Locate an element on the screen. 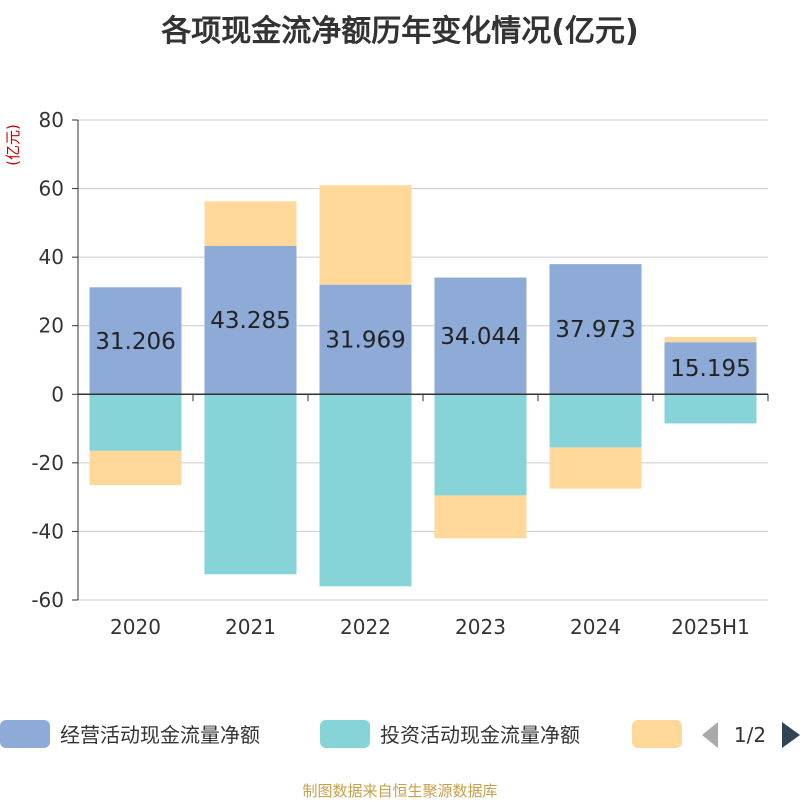 This screenshot has height=801, width=800. bar-series3-2025H1 is located at coordinates (710, 340).